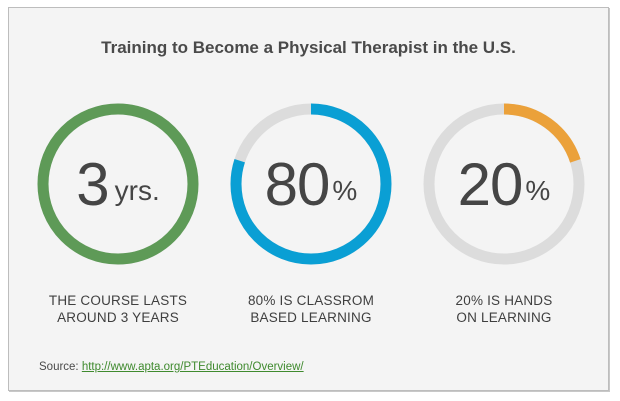 The width and height of the screenshot is (620, 401). What do you see at coordinates (118, 300) in the screenshot?
I see `caption-line: THE COURSE LASTS` at bounding box center [118, 300].